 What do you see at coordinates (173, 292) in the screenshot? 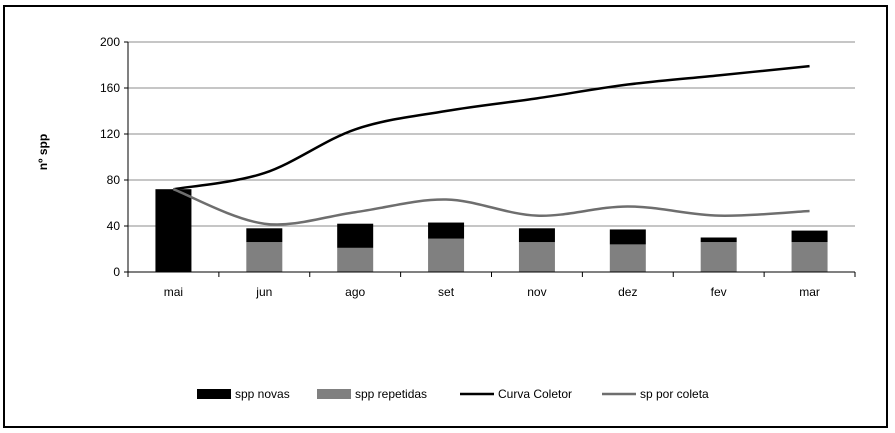
I see `x-tick-label: mai` at bounding box center [173, 292].